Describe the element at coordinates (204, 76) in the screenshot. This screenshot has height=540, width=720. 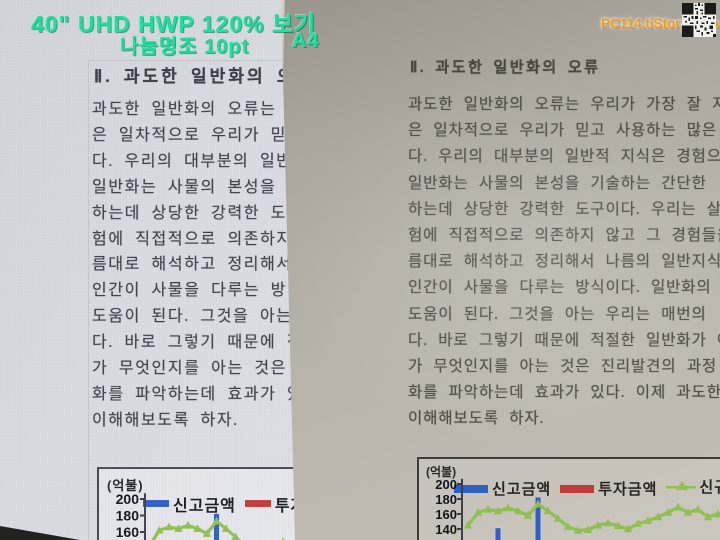
I see `screen-doc-title: Ⅱ. 과도한 일반화의 오류` at that location.